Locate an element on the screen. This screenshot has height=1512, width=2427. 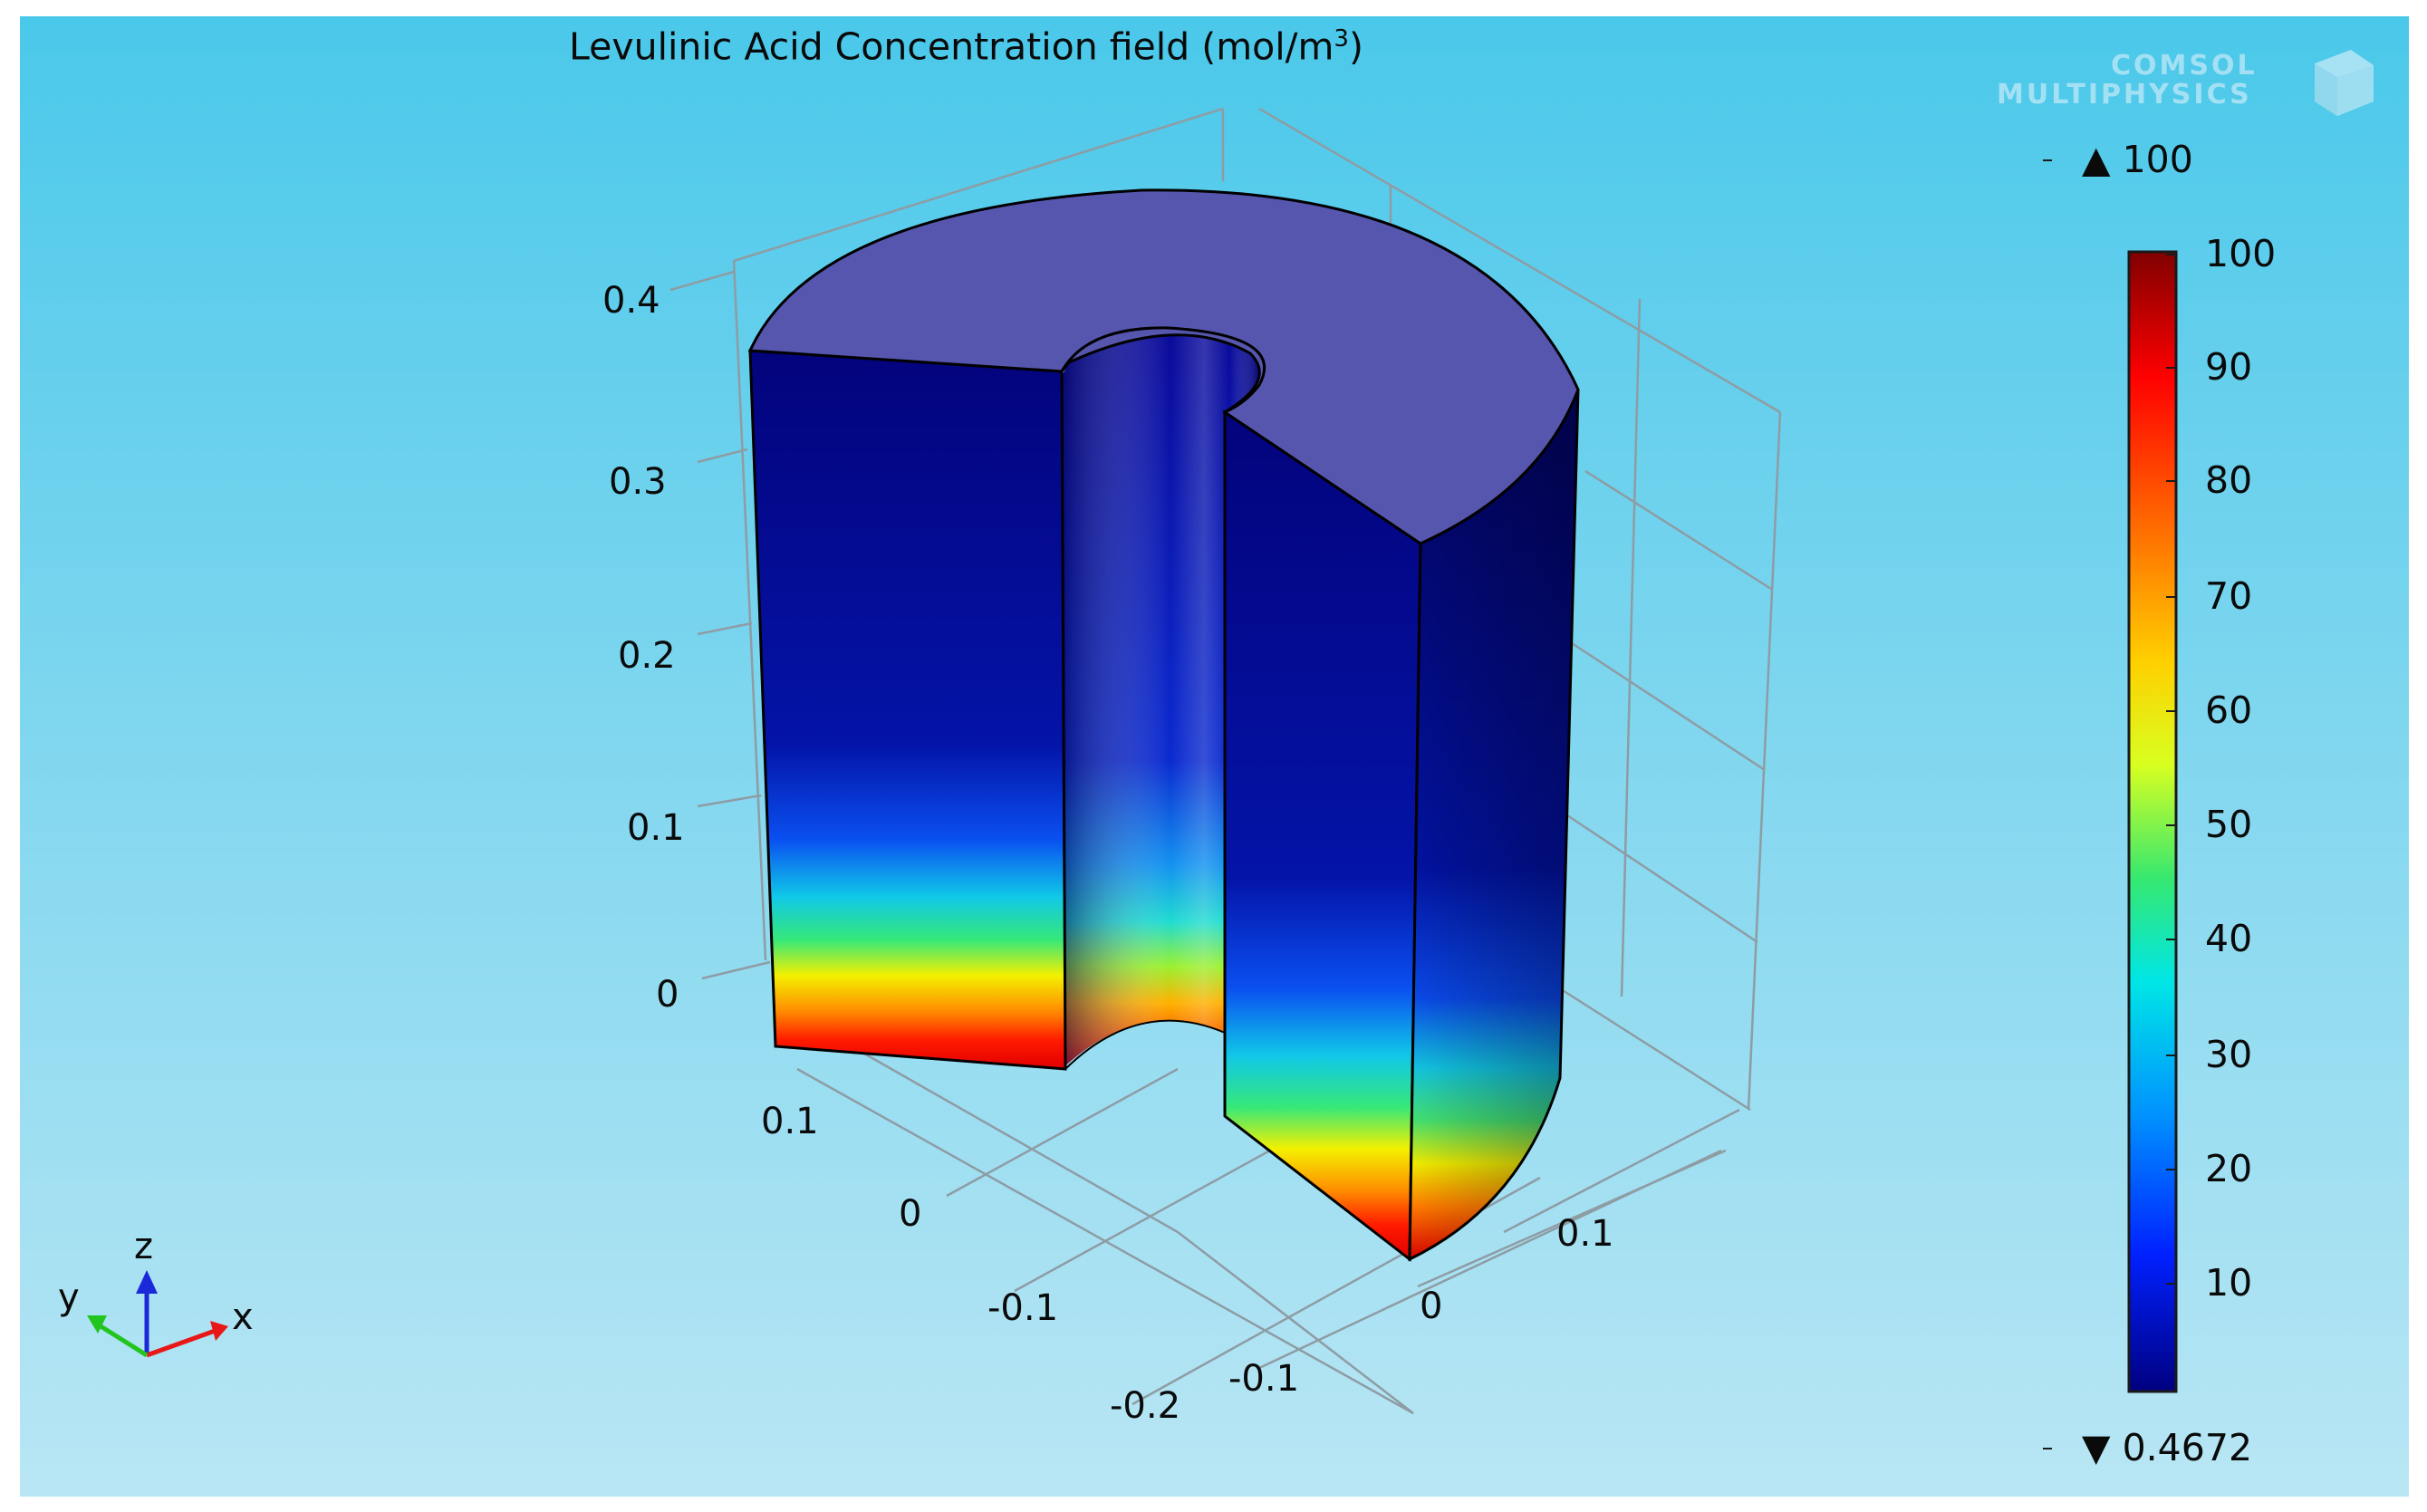
colorbar-tick-label: 90 is located at coordinates (2209, 367).